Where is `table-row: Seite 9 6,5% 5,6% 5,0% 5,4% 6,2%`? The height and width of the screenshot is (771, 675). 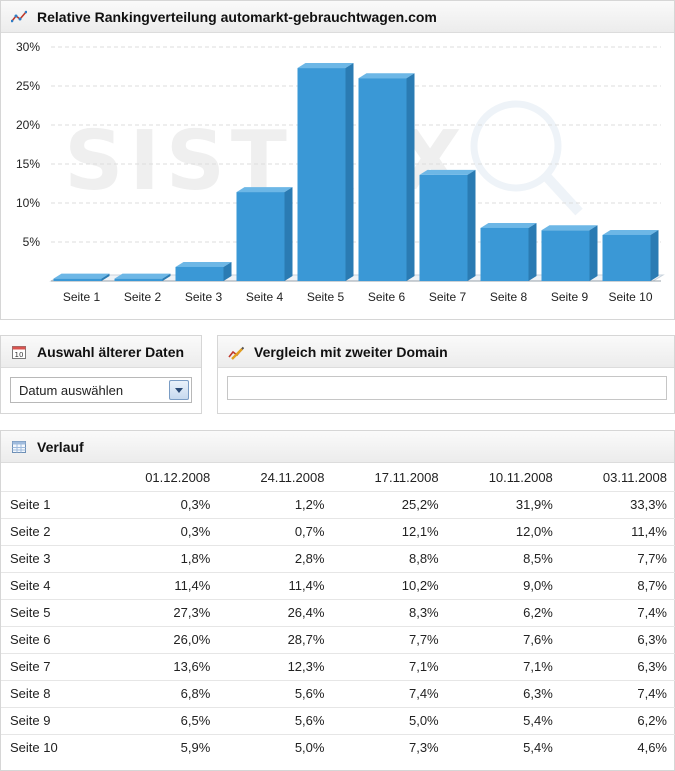
table-row: Seite 9 6,5% 5,6% 5,0% 5,4% 6,2% is located at coordinates (338, 720).